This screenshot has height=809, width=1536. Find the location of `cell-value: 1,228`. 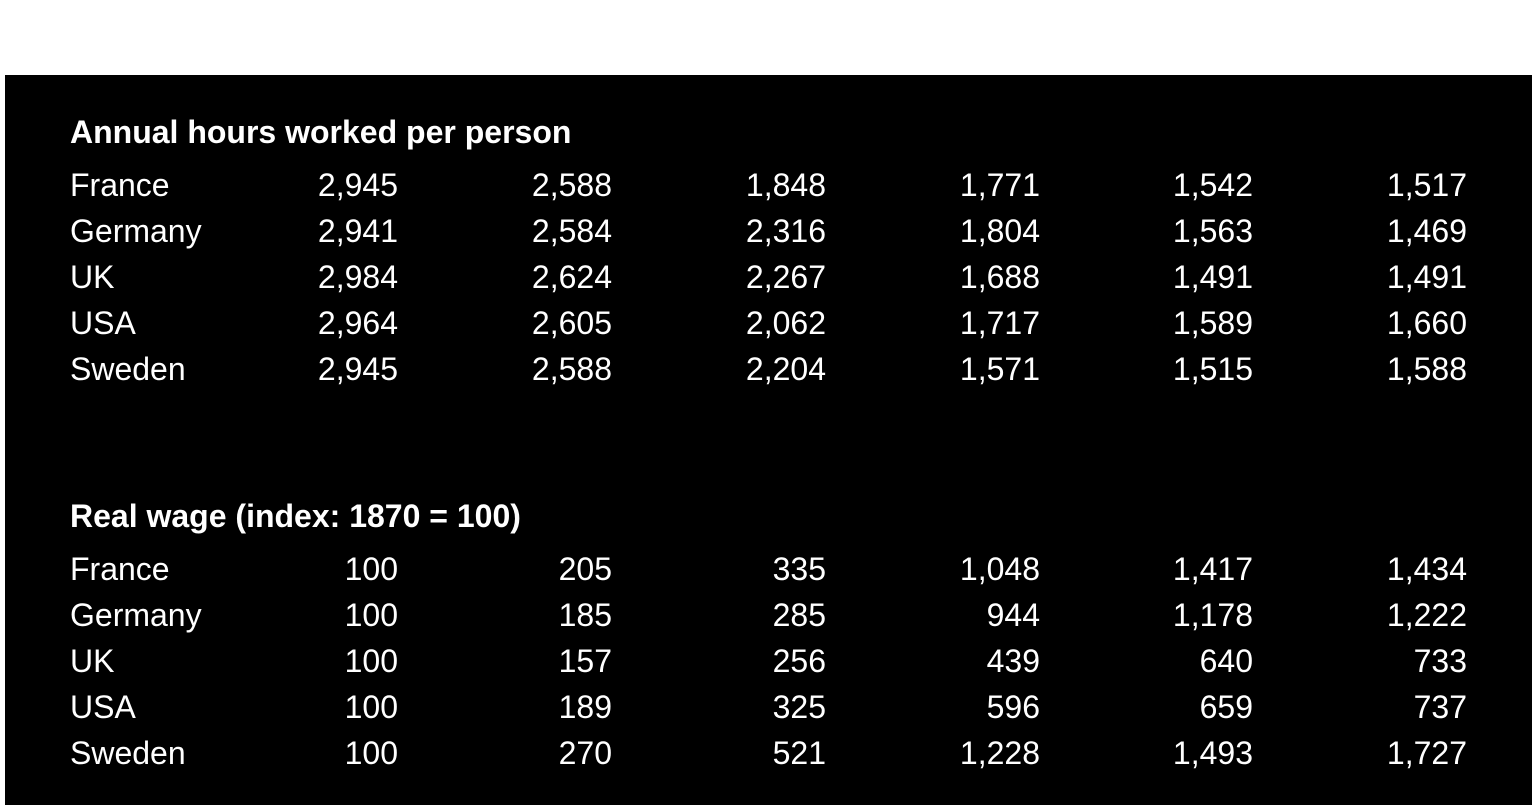

cell-value: 1,228 is located at coordinates (999, 753).